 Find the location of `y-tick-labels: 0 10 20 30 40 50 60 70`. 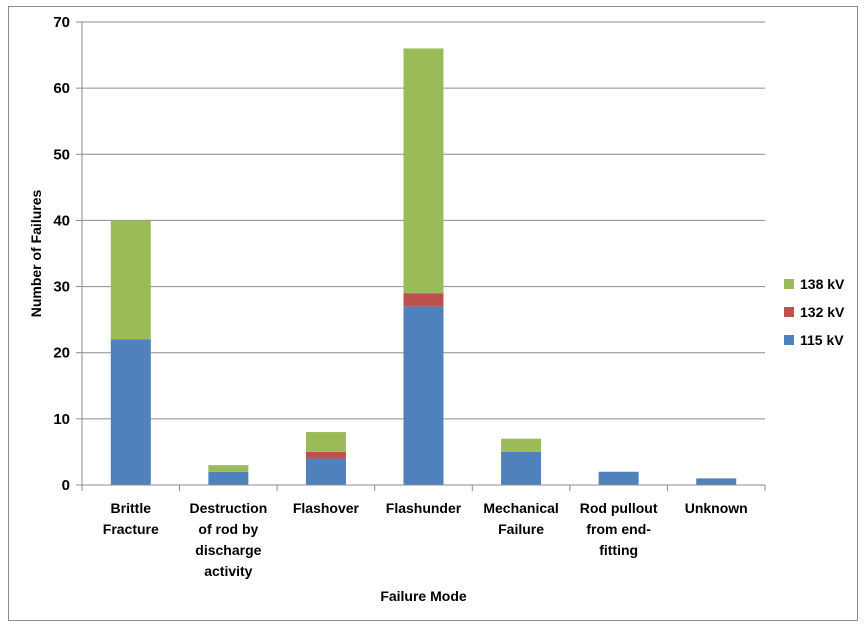

y-tick-labels: 0 10 20 30 40 50 60 70 is located at coordinates (61, 254).